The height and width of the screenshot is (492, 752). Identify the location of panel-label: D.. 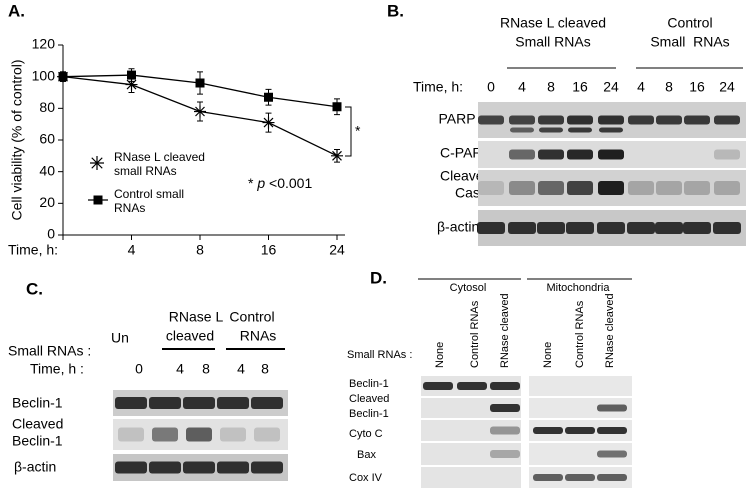
(378, 277).